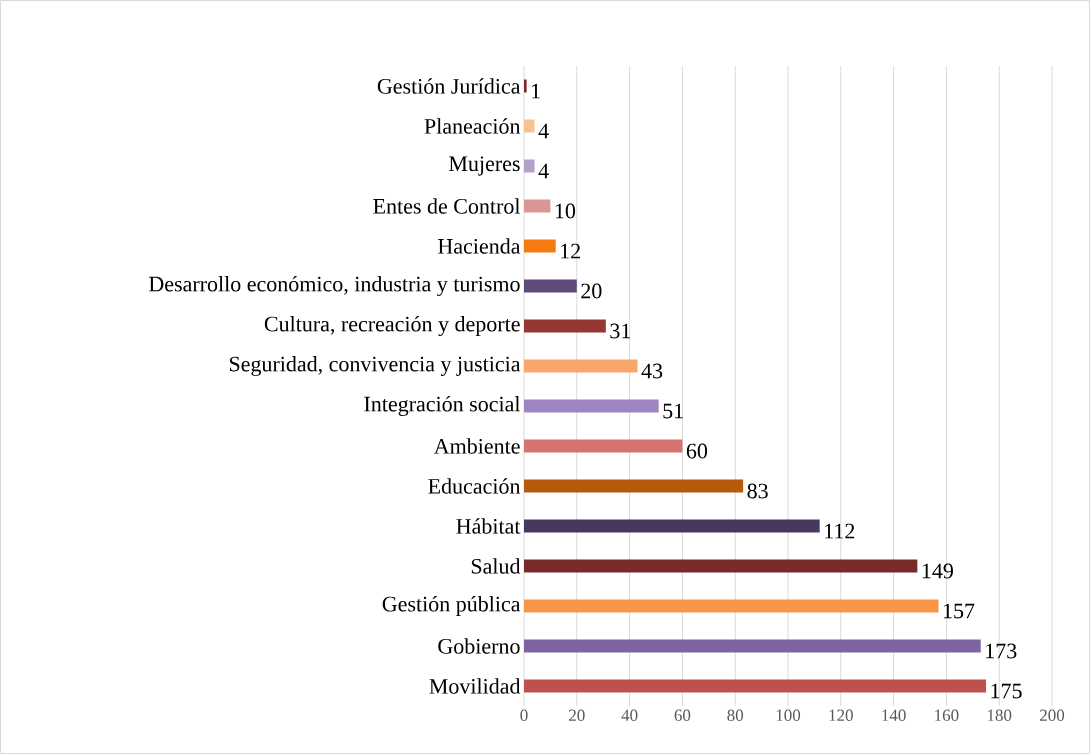 Image resolution: width=1090 pixels, height=754 pixels. I want to click on x-tick-label: 0, so click(524, 715).